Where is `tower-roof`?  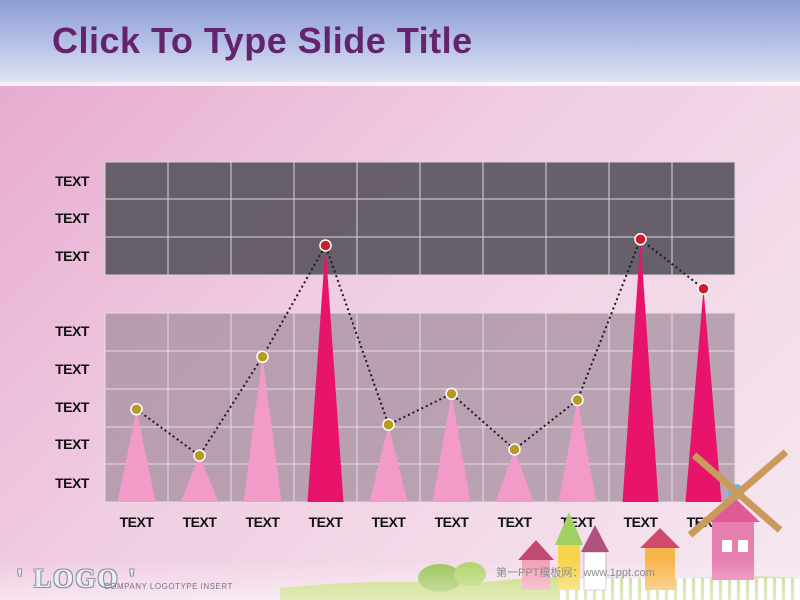 tower-roof is located at coordinates (569, 528).